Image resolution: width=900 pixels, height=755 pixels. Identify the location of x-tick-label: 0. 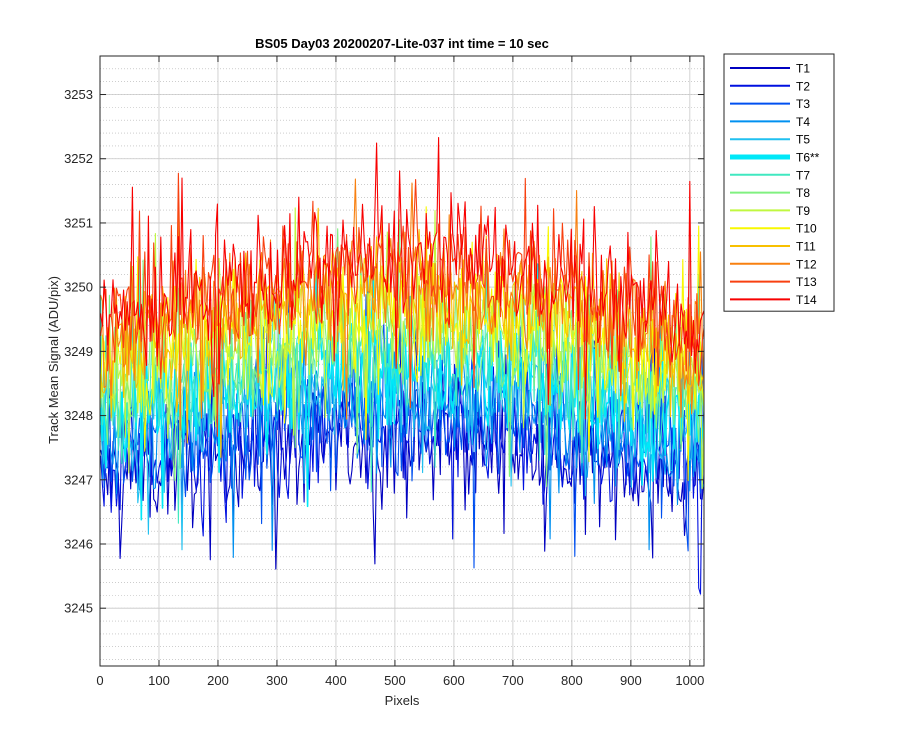
(99, 680).